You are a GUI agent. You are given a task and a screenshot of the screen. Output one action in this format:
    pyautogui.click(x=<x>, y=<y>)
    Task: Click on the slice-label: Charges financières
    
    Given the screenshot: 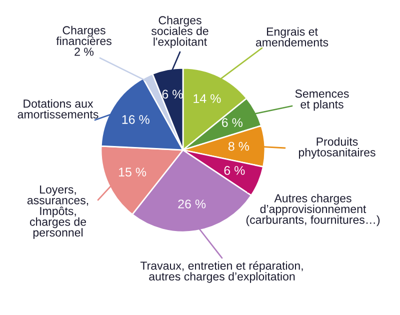 What is the action you would take?
    pyautogui.click(x=84, y=36)
    